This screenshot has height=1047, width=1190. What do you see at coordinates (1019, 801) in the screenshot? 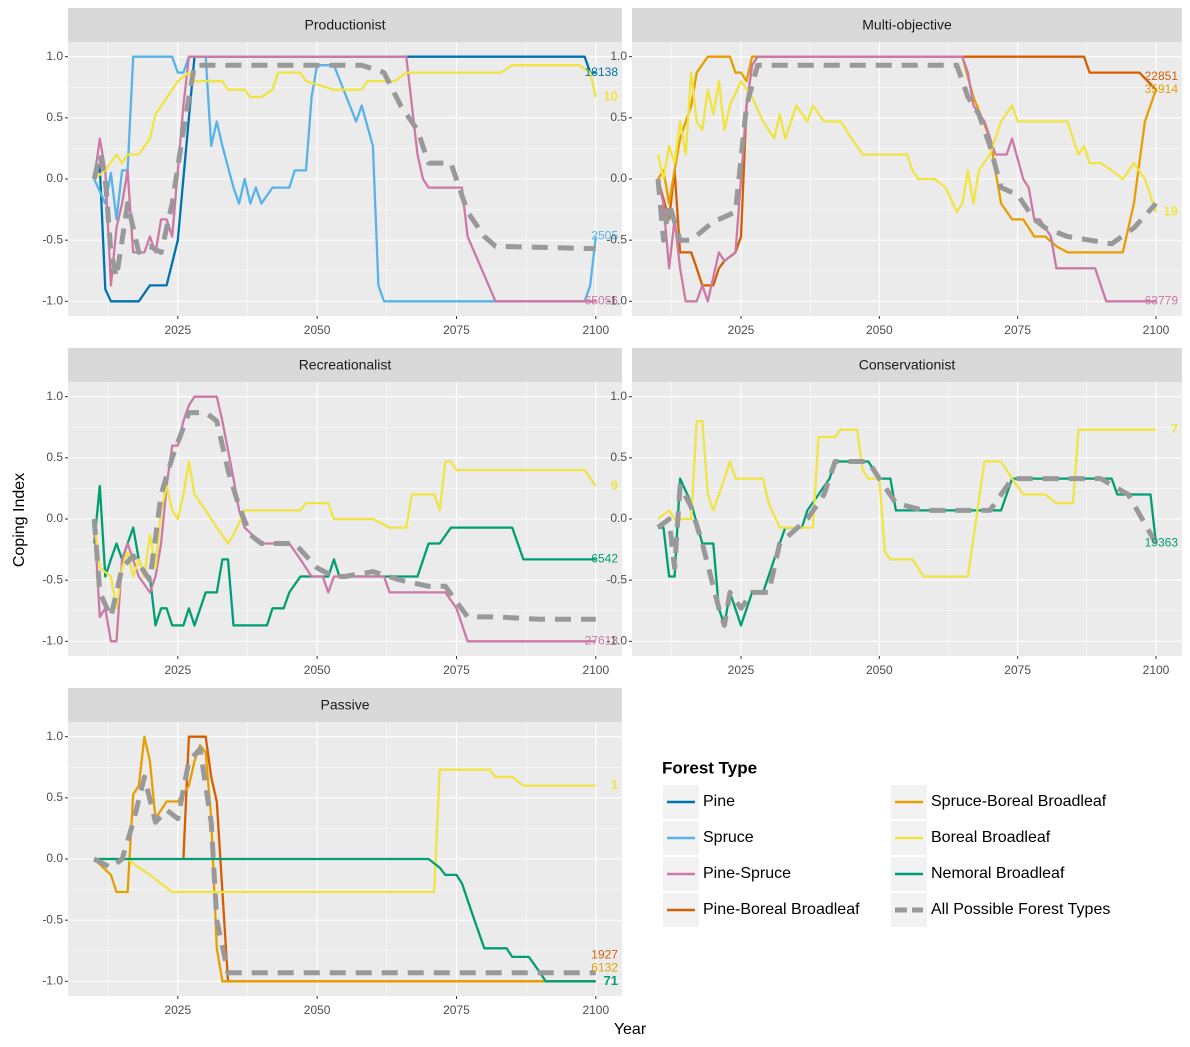
I see `legend-label: Spruce-Boreal Broadleaf` at bounding box center [1019, 801].